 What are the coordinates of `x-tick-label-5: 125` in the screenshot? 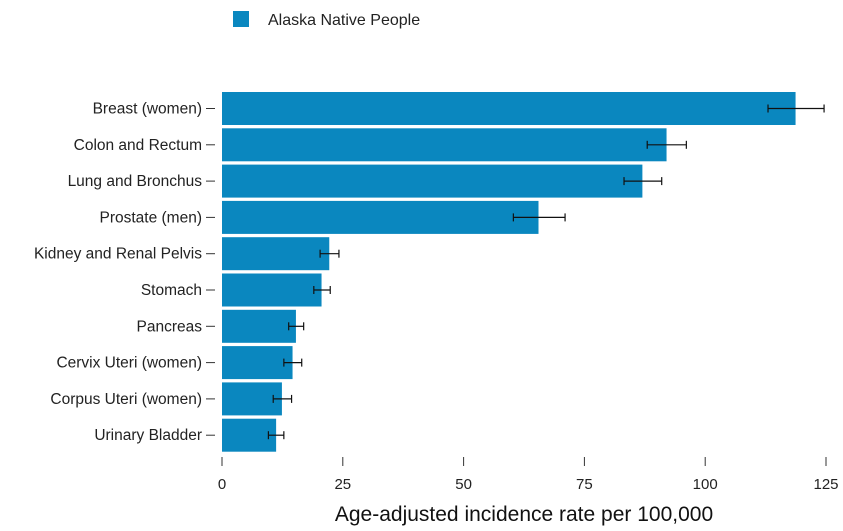 It's located at (825, 484).